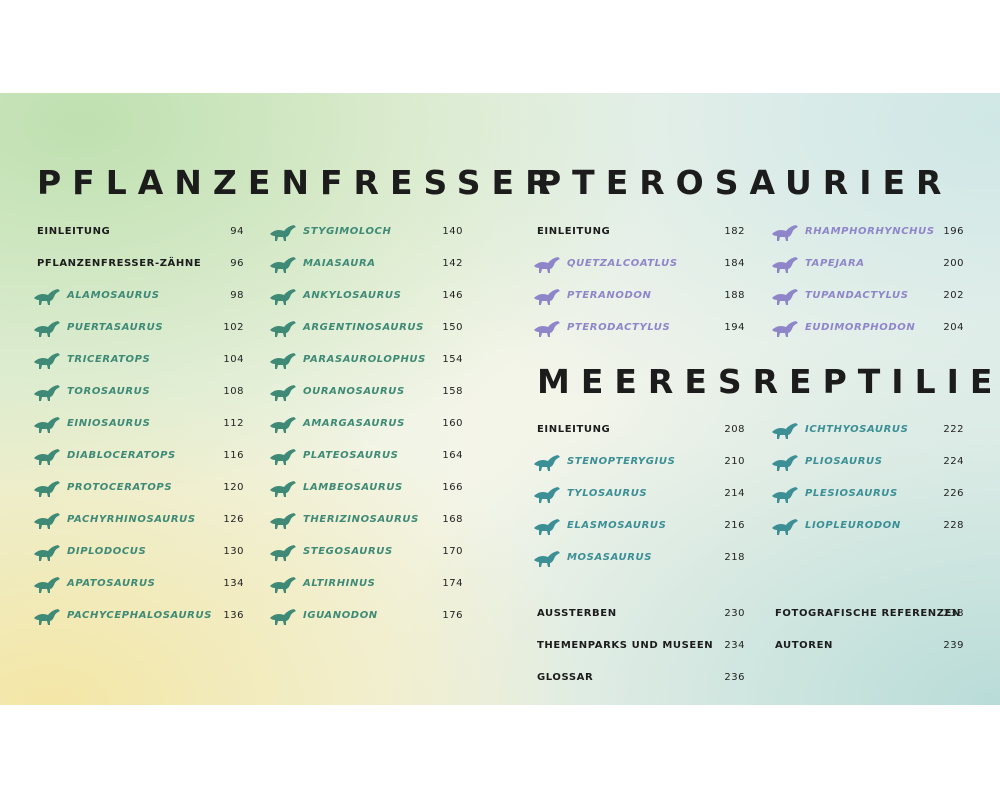  Describe the element at coordinates (641, 232) in the screenshot. I see `toc-entry: EINLEITUNG 182` at that location.